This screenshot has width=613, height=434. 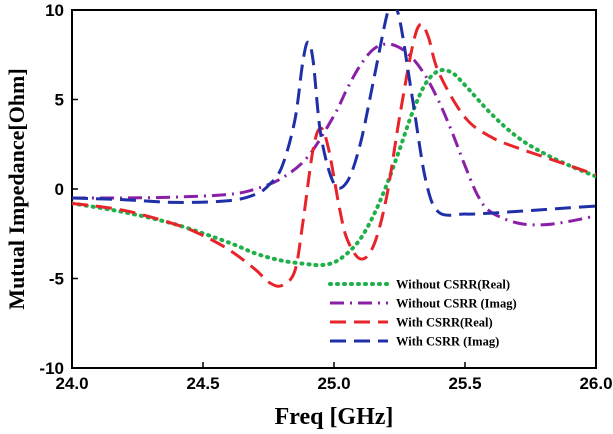 What do you see at coordinates (56, 279) in the screenshot?
I see `y-tick-label: -5` at bounding box center [56, 279].